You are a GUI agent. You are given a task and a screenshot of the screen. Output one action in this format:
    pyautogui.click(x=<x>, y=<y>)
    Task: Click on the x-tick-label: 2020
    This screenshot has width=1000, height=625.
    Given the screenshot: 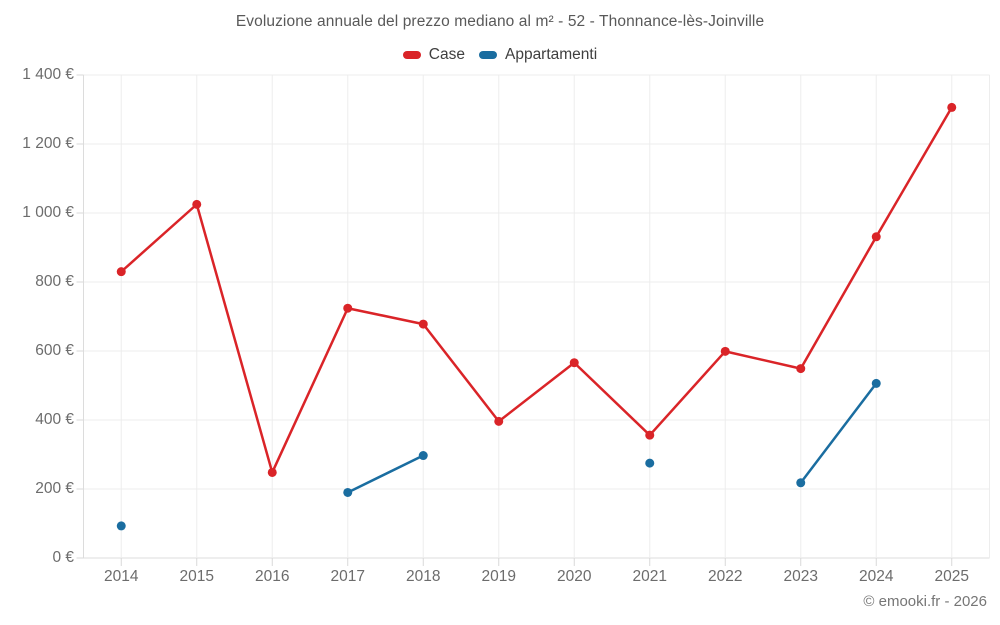 What is the action you would take?
    pyautogui.click(x=574, y=576)
    